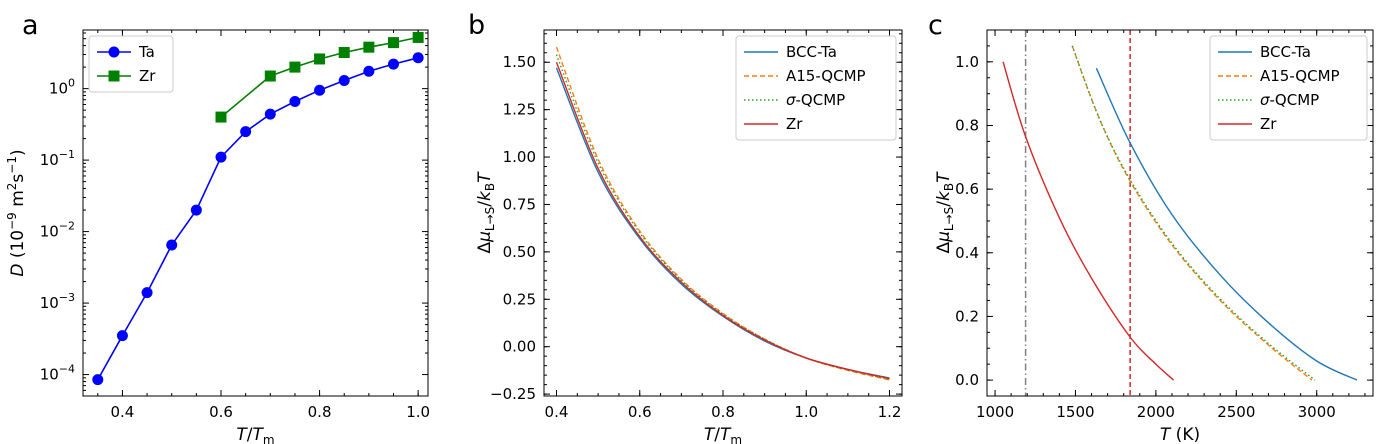  What do you see at coordinates (519, 62) in the screenshot?
I see `y-tick-label: 1.50` at bounding box center [519, 62].